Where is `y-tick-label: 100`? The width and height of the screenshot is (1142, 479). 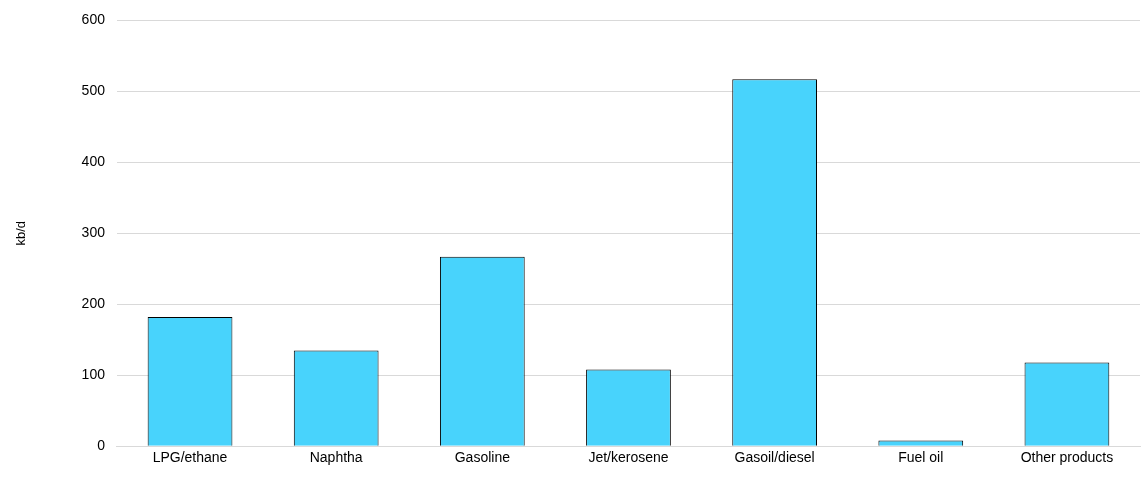 y-tick-label: 100 is located at coordinates (93, 374).